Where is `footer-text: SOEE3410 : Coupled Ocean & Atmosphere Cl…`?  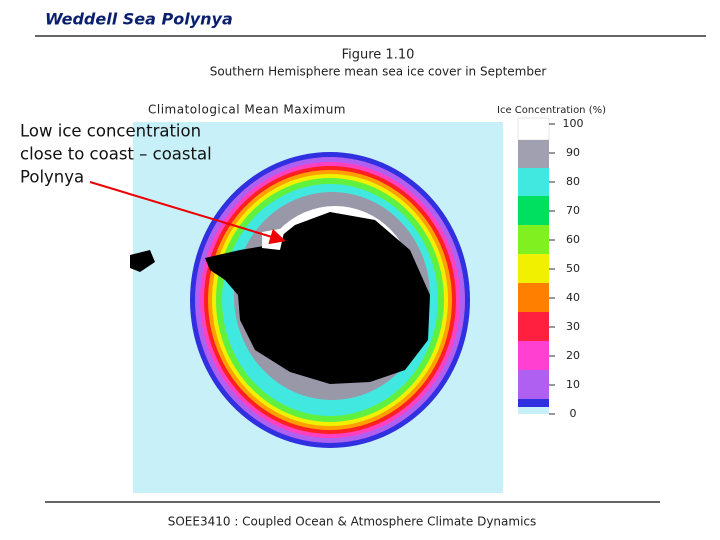
footer-text: SOEE3410 : Coupled Ocean & Atmosphere Cl… is located at coordinates (352, 522).